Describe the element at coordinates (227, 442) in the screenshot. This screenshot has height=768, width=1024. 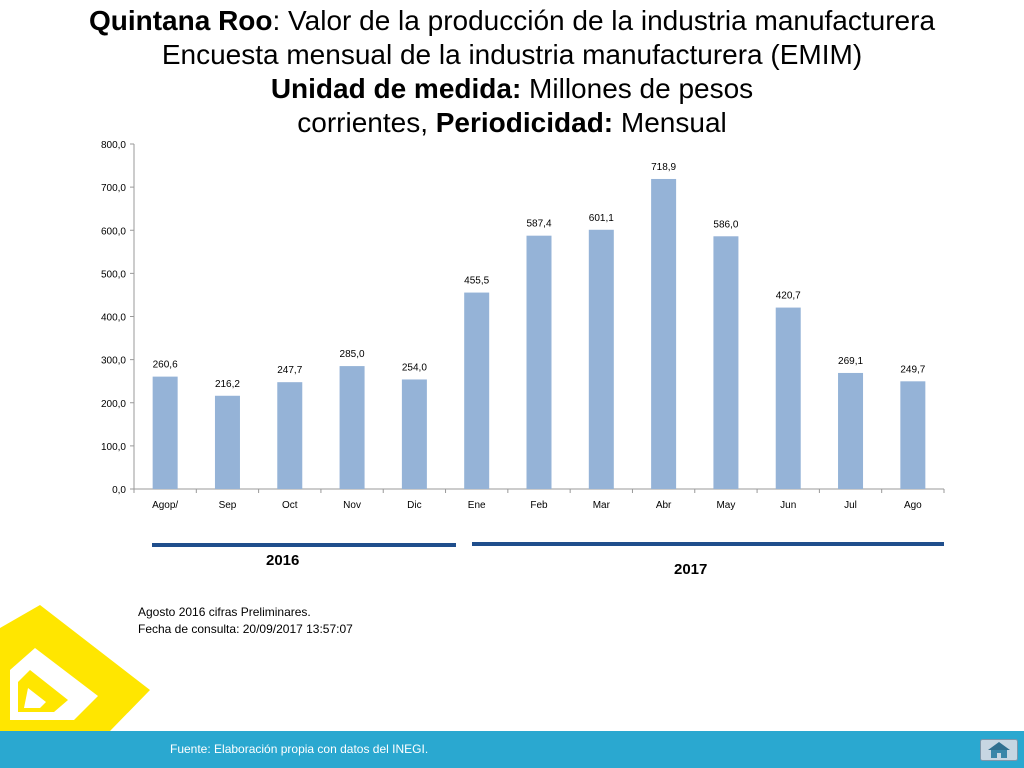
I see `bar-sep` at that location.